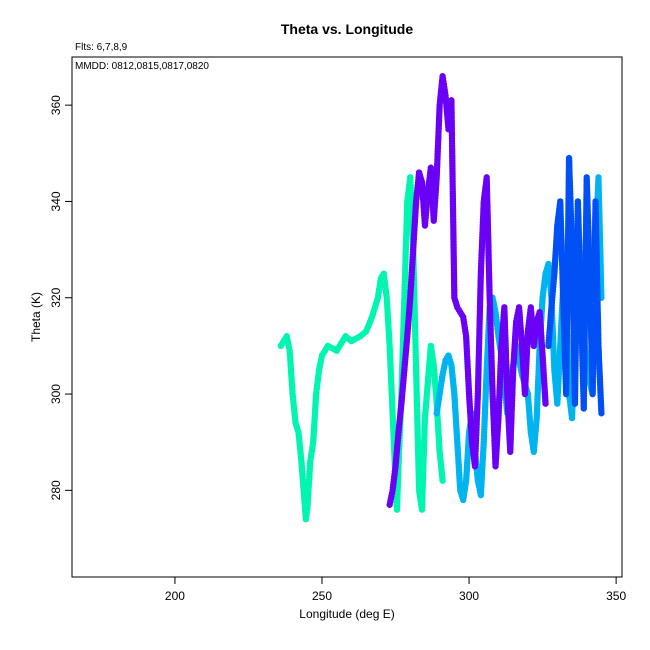  I want to click on chart-title: Theta vs. Longitude, so click(347, 29).